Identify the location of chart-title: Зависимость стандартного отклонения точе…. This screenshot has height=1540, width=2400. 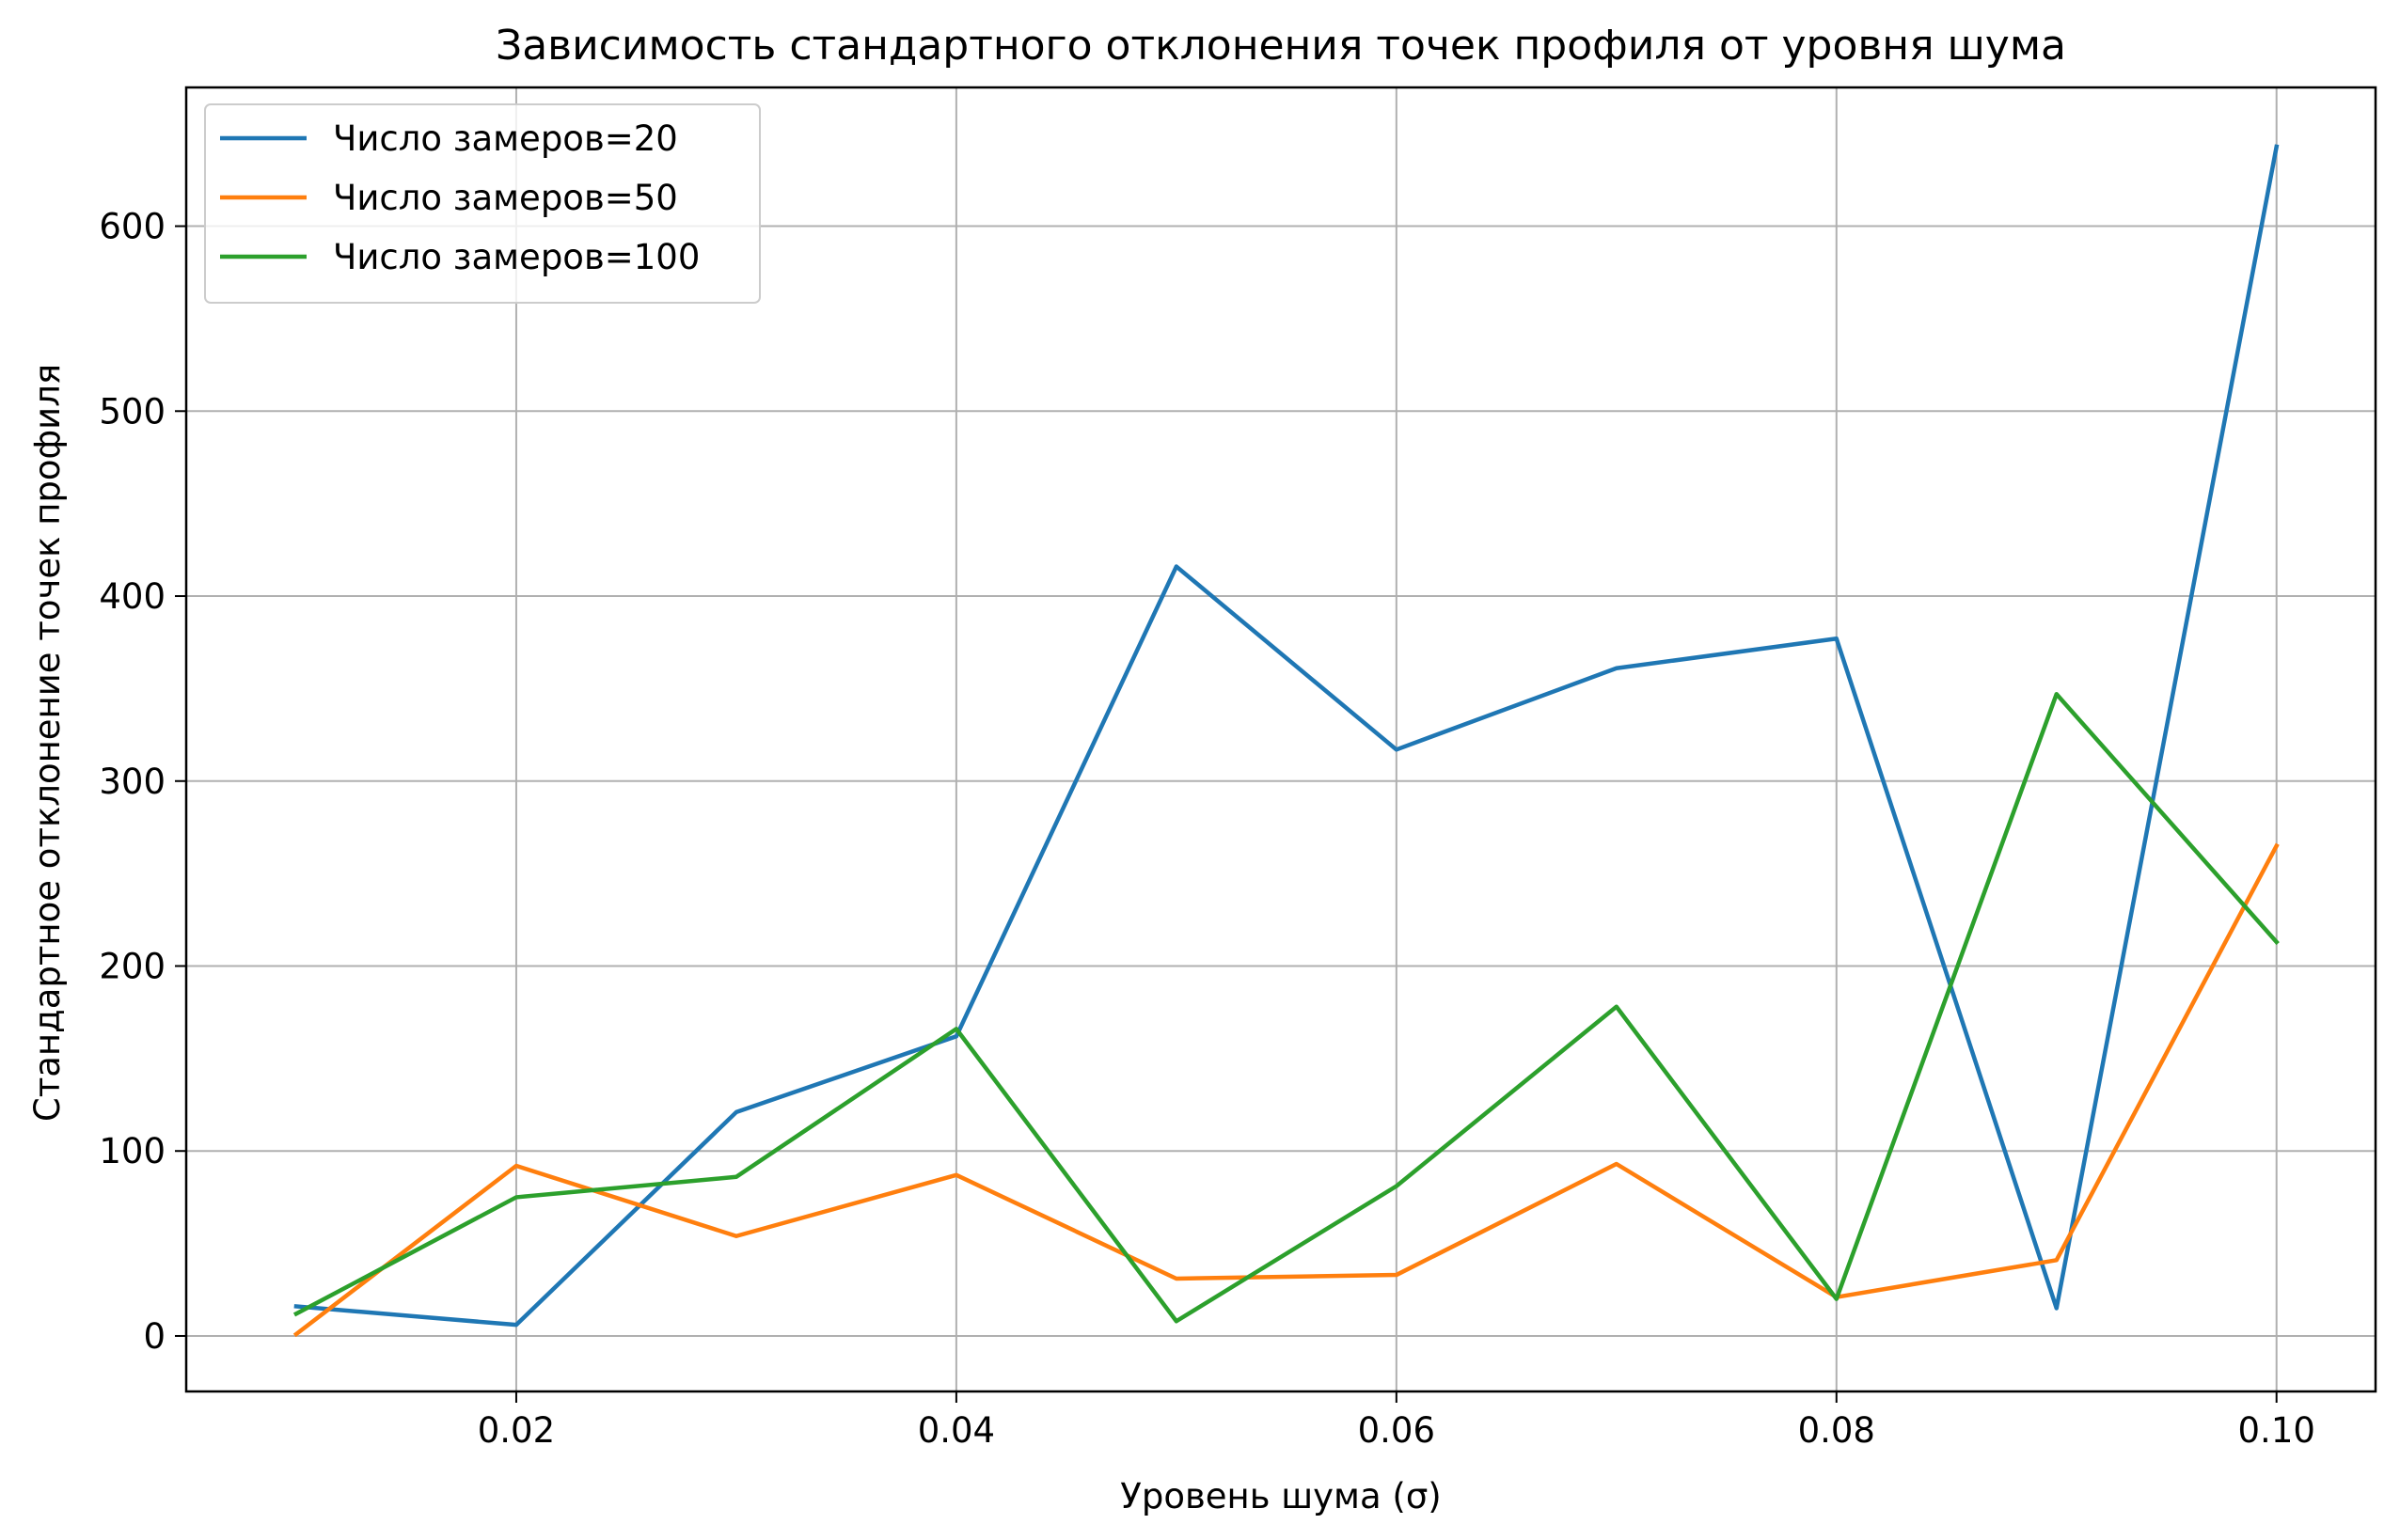
(1281, 46).